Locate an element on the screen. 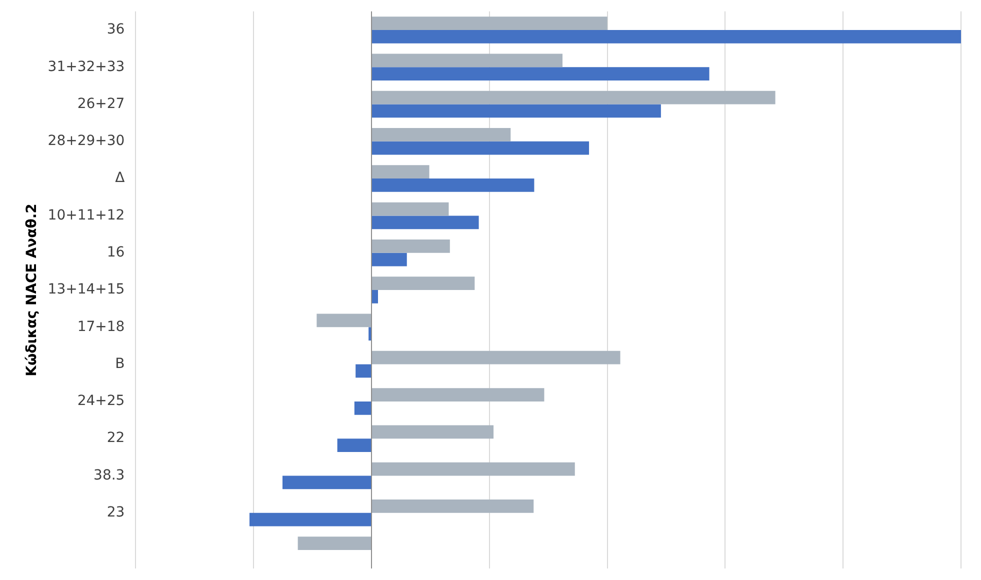 This screenshot has width=981, height=580. y-tick-label: 17+18 is located at coordinates (101, 326).